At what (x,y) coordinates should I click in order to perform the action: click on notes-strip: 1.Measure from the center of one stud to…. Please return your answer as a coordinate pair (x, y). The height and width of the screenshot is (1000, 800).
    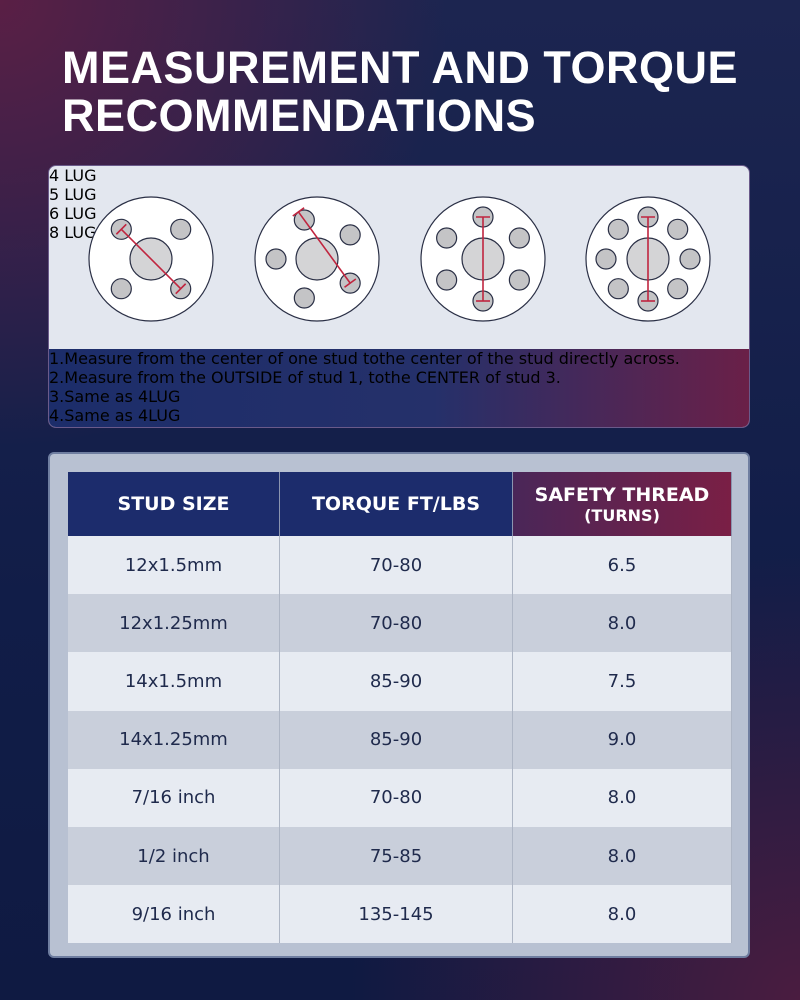
    Looking at the image, I should click on (399, 388).